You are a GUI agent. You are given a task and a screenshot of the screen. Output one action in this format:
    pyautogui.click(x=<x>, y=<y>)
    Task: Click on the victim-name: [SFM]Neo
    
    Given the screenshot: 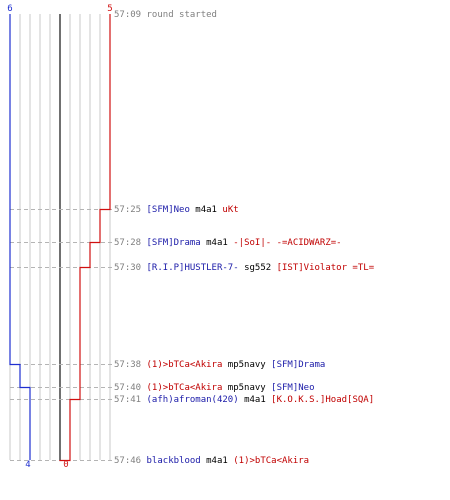 What is the action you would take?
    pyautogui.click(x=293, y=388)
    